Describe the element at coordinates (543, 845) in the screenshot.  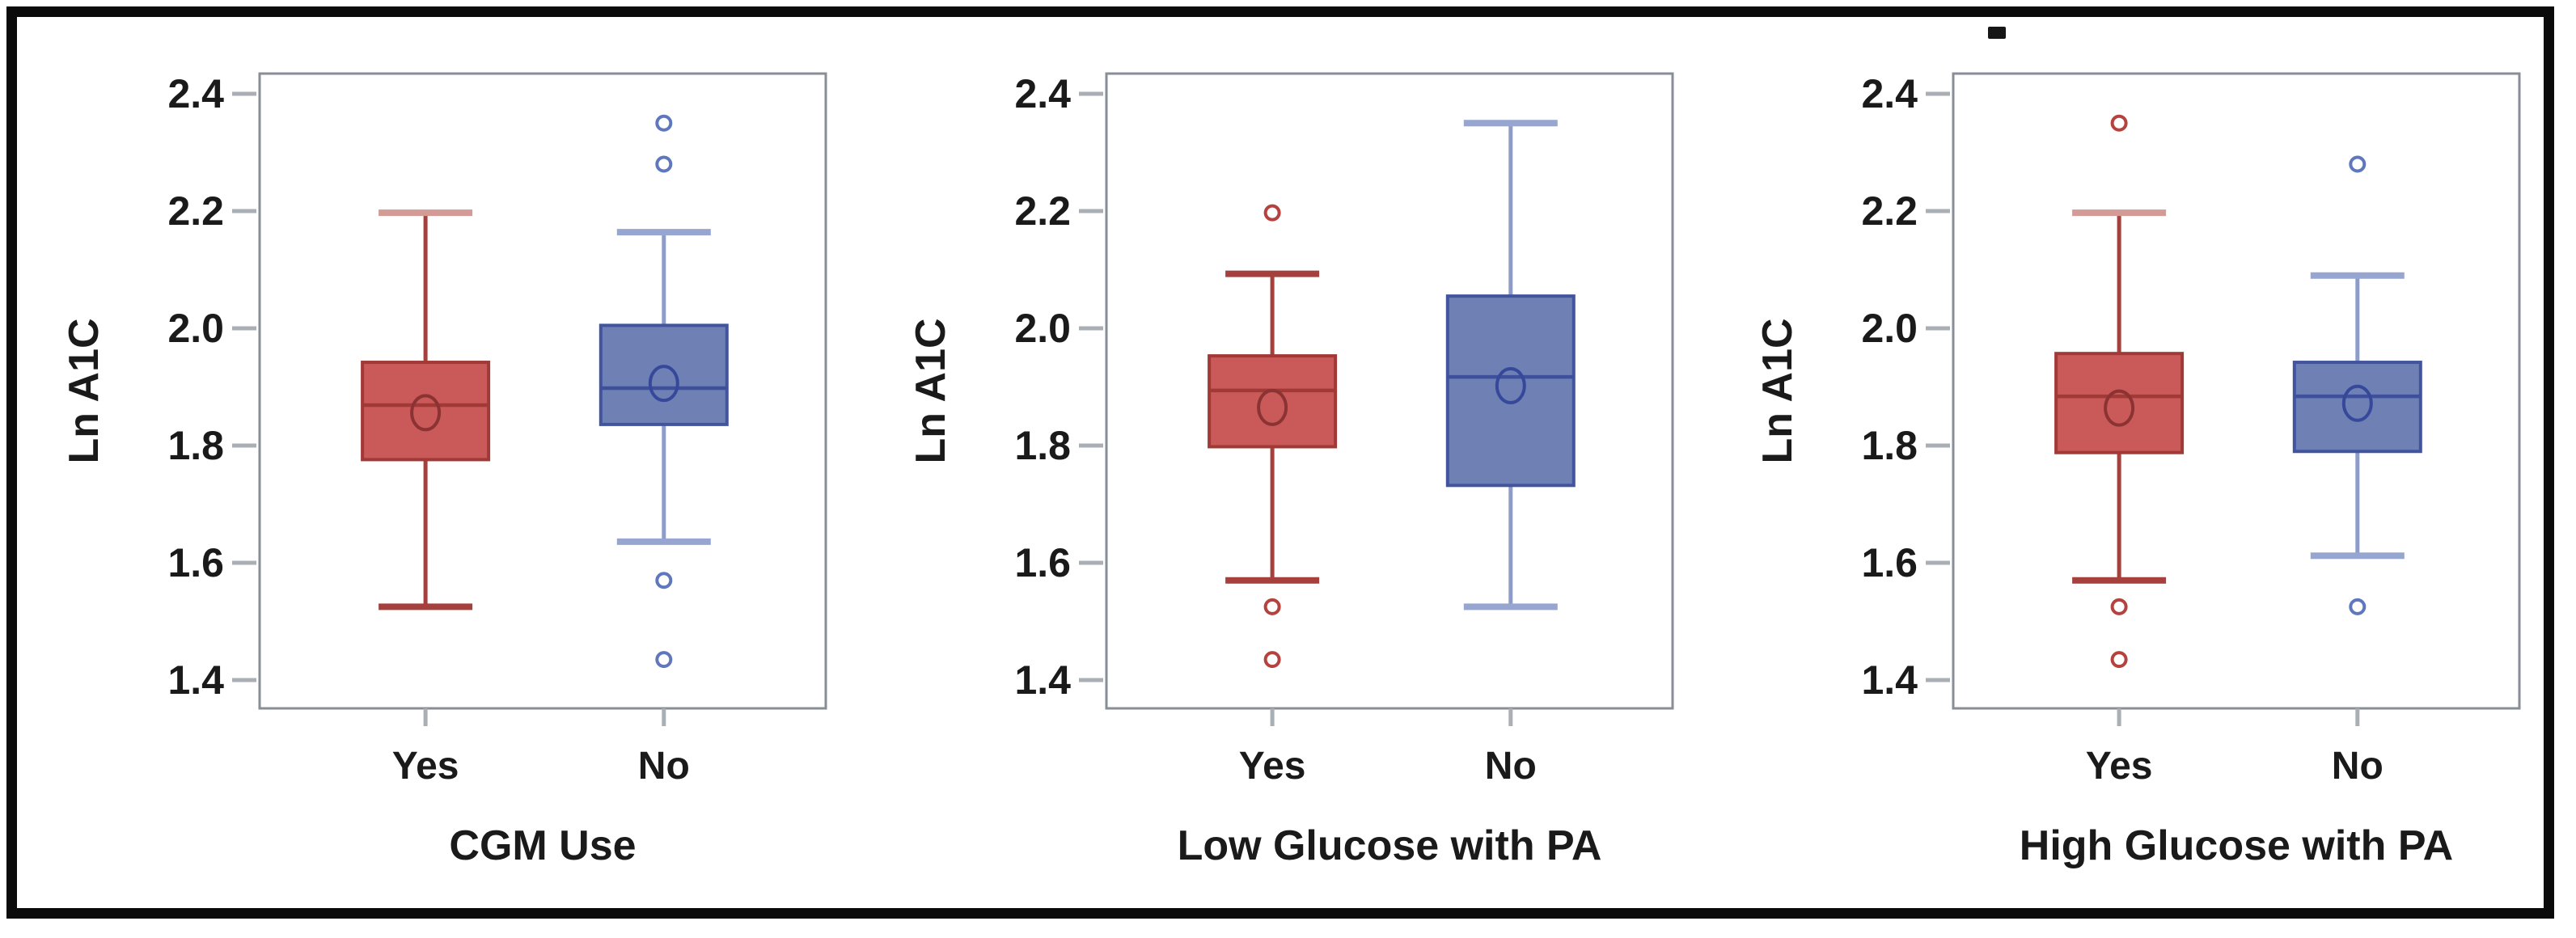
I see `x-axis-title: CGM Use` at that location.